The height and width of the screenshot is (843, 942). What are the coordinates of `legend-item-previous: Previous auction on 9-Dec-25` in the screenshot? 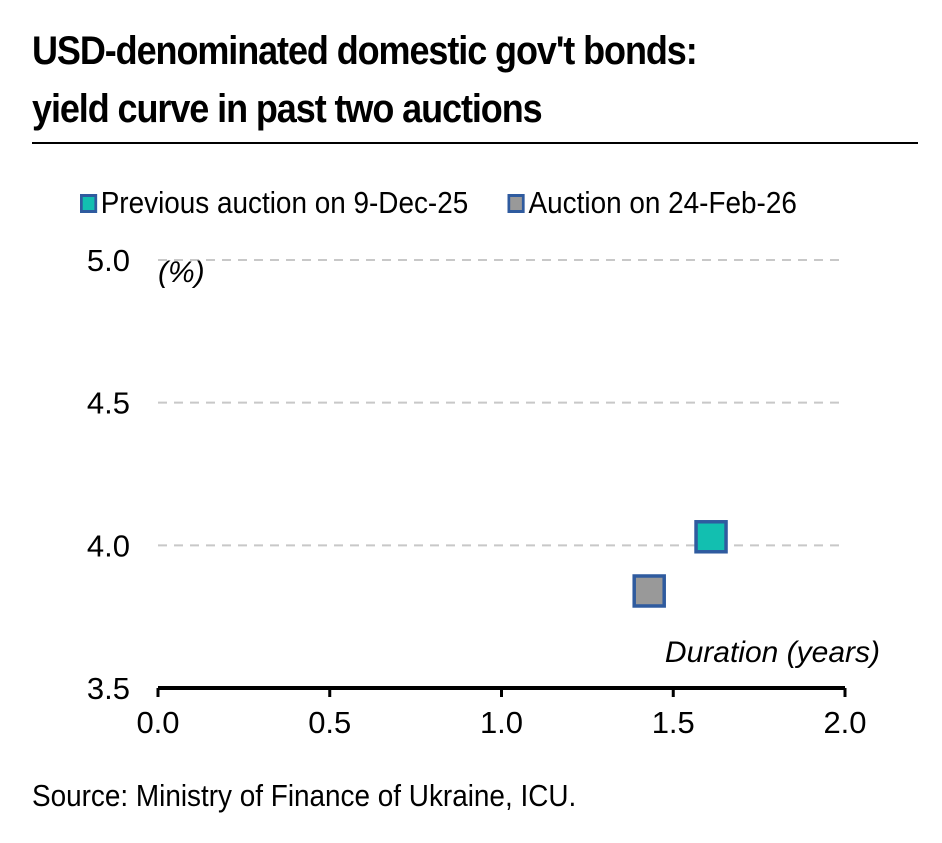 It's located at (274, 203).